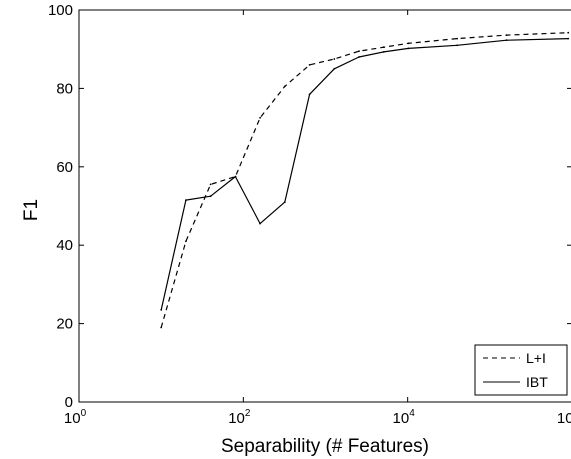 The width and height of the screenshot is (571, 459). I want to click on legend-box, so click(521, 370).